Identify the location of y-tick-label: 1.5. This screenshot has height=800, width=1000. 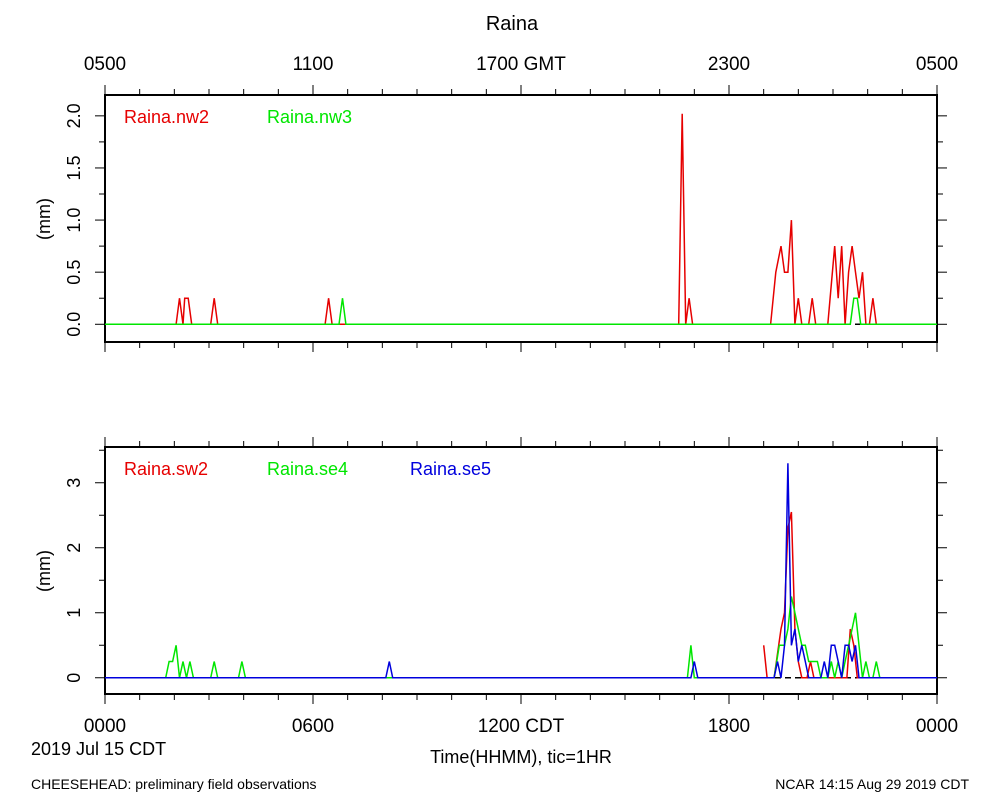
(74, 167).